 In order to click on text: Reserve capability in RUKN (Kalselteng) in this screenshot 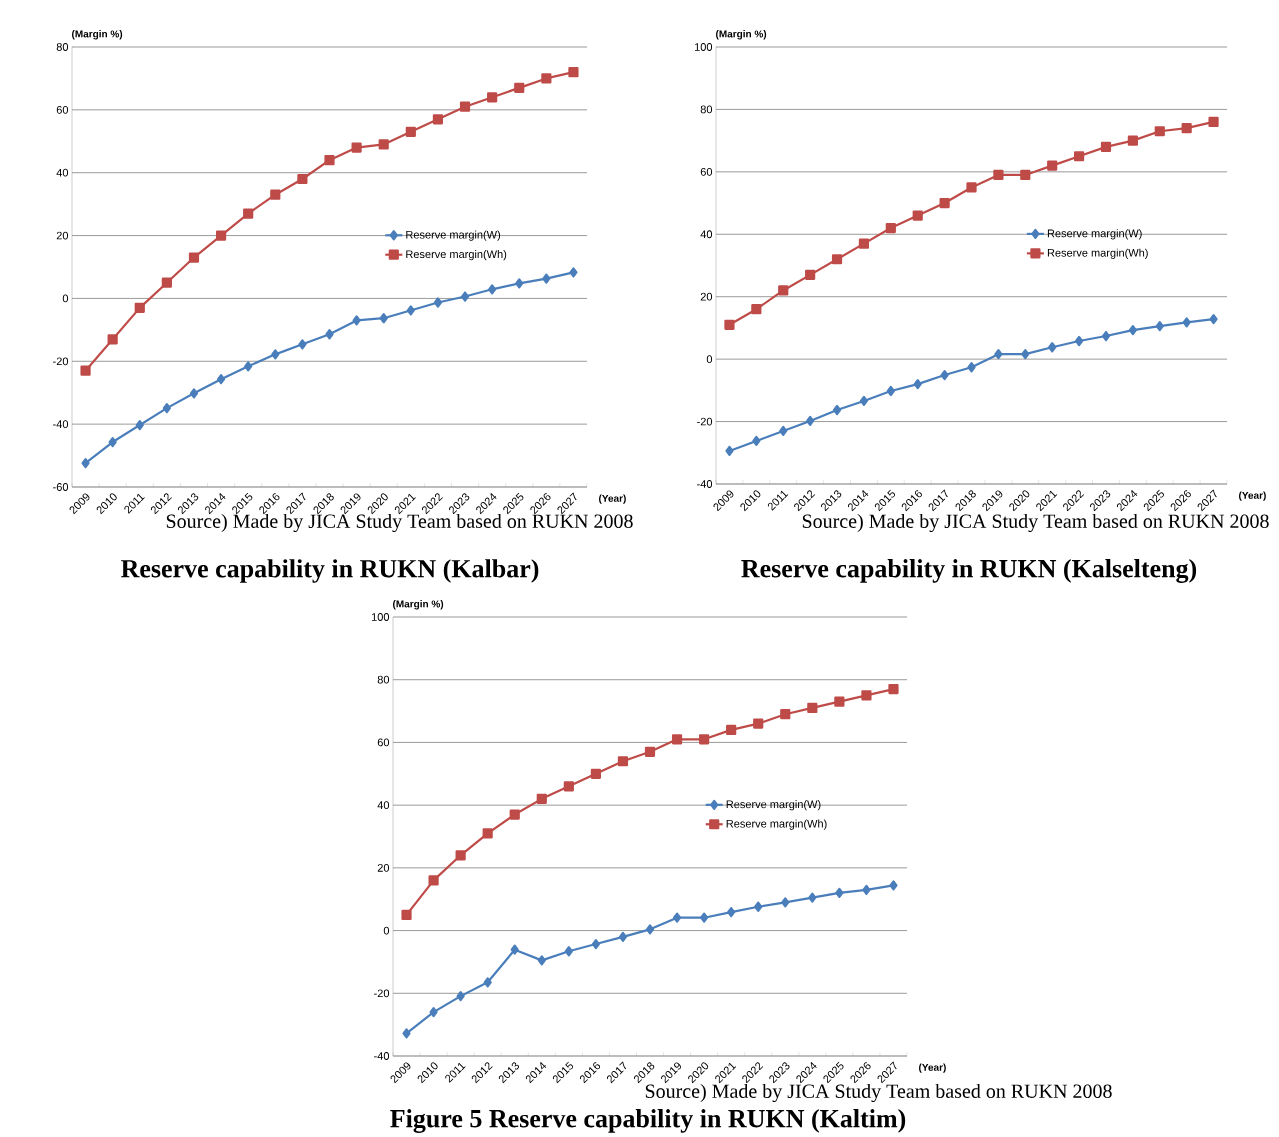, I will do `click(969, 571)`.